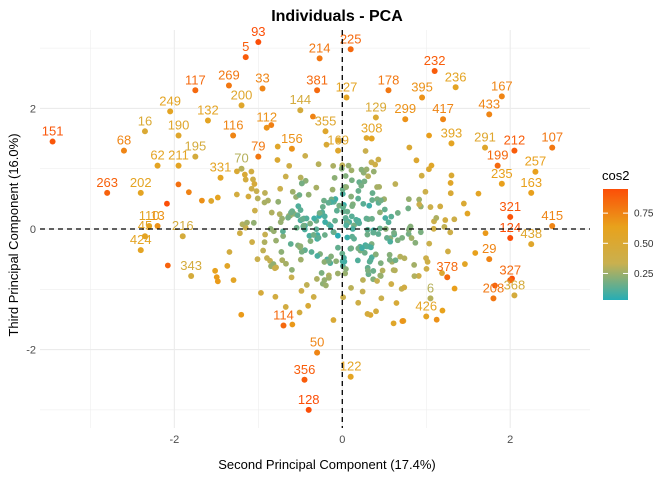 This screenshot has width=672, height=480. What do you see at coordinates (531, 182) in the screenshot?
I see `point-label-163: 163` at bounding box center [531, 182].